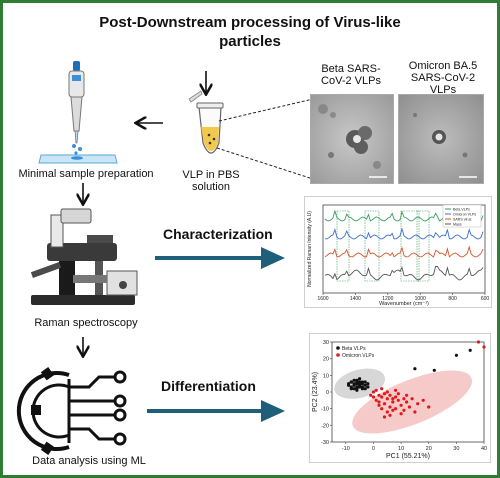 The height and width of the screenshot is (478, 500). I want to click on em-image-beta, so click(352, 139).